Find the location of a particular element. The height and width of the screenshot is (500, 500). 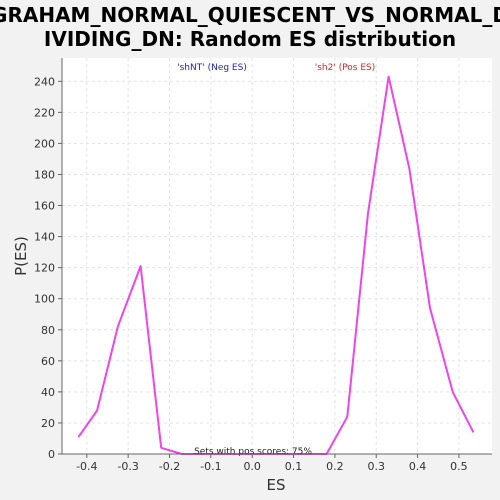

x-tick-label: 0.4 is located at coordinates (418, 466).